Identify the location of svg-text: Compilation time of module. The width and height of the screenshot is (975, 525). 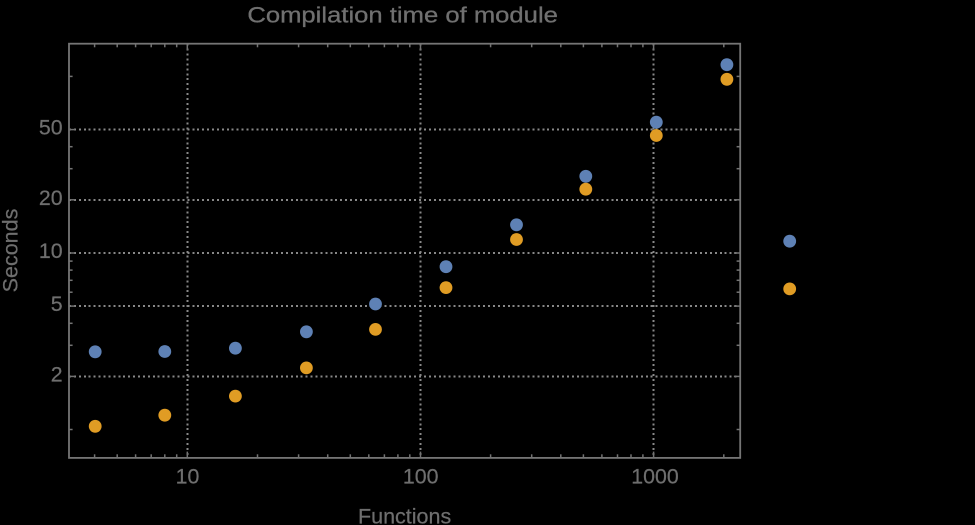
(402, 15).